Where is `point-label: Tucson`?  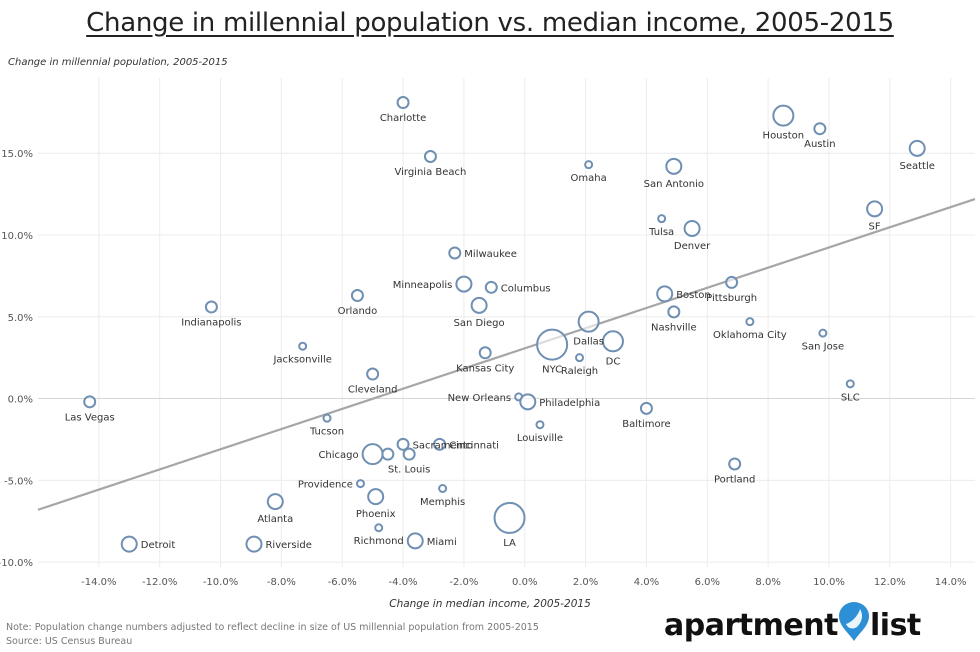 point-label: Tucson is located at coordinates (326, 432).